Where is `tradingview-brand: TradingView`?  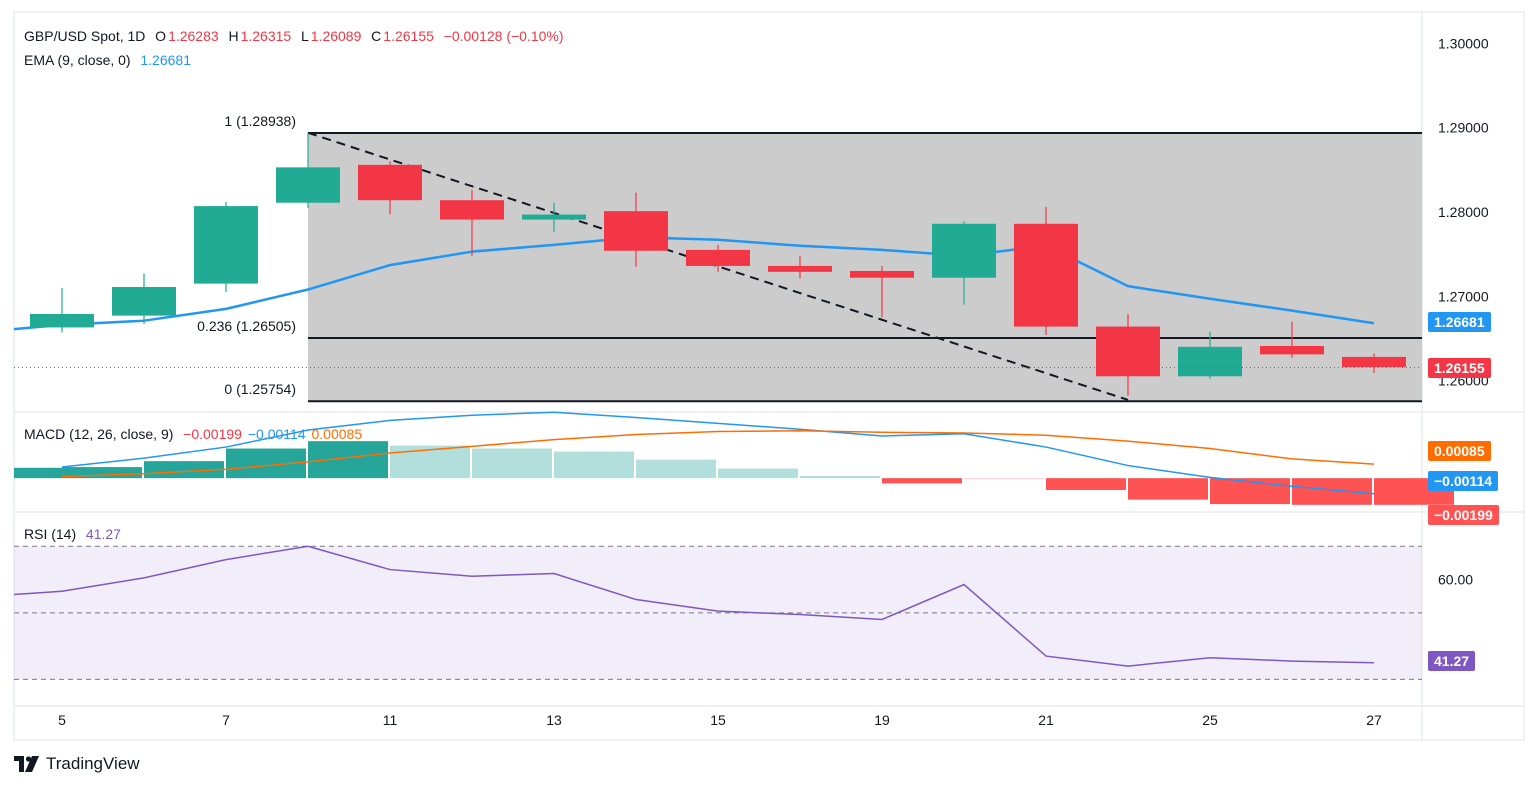 tradingview-brand: TradingView is located at coordinates (77, 764).